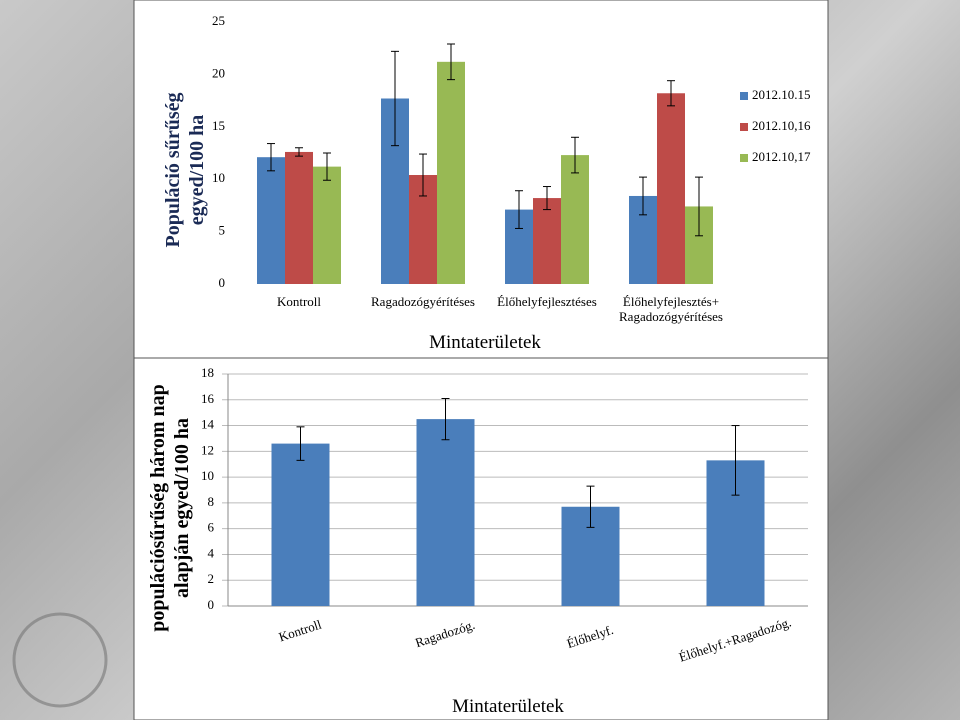 The width and height of the screenshot is (960, 720). I want to click on y-tick-label: 25, so click(218, 20).